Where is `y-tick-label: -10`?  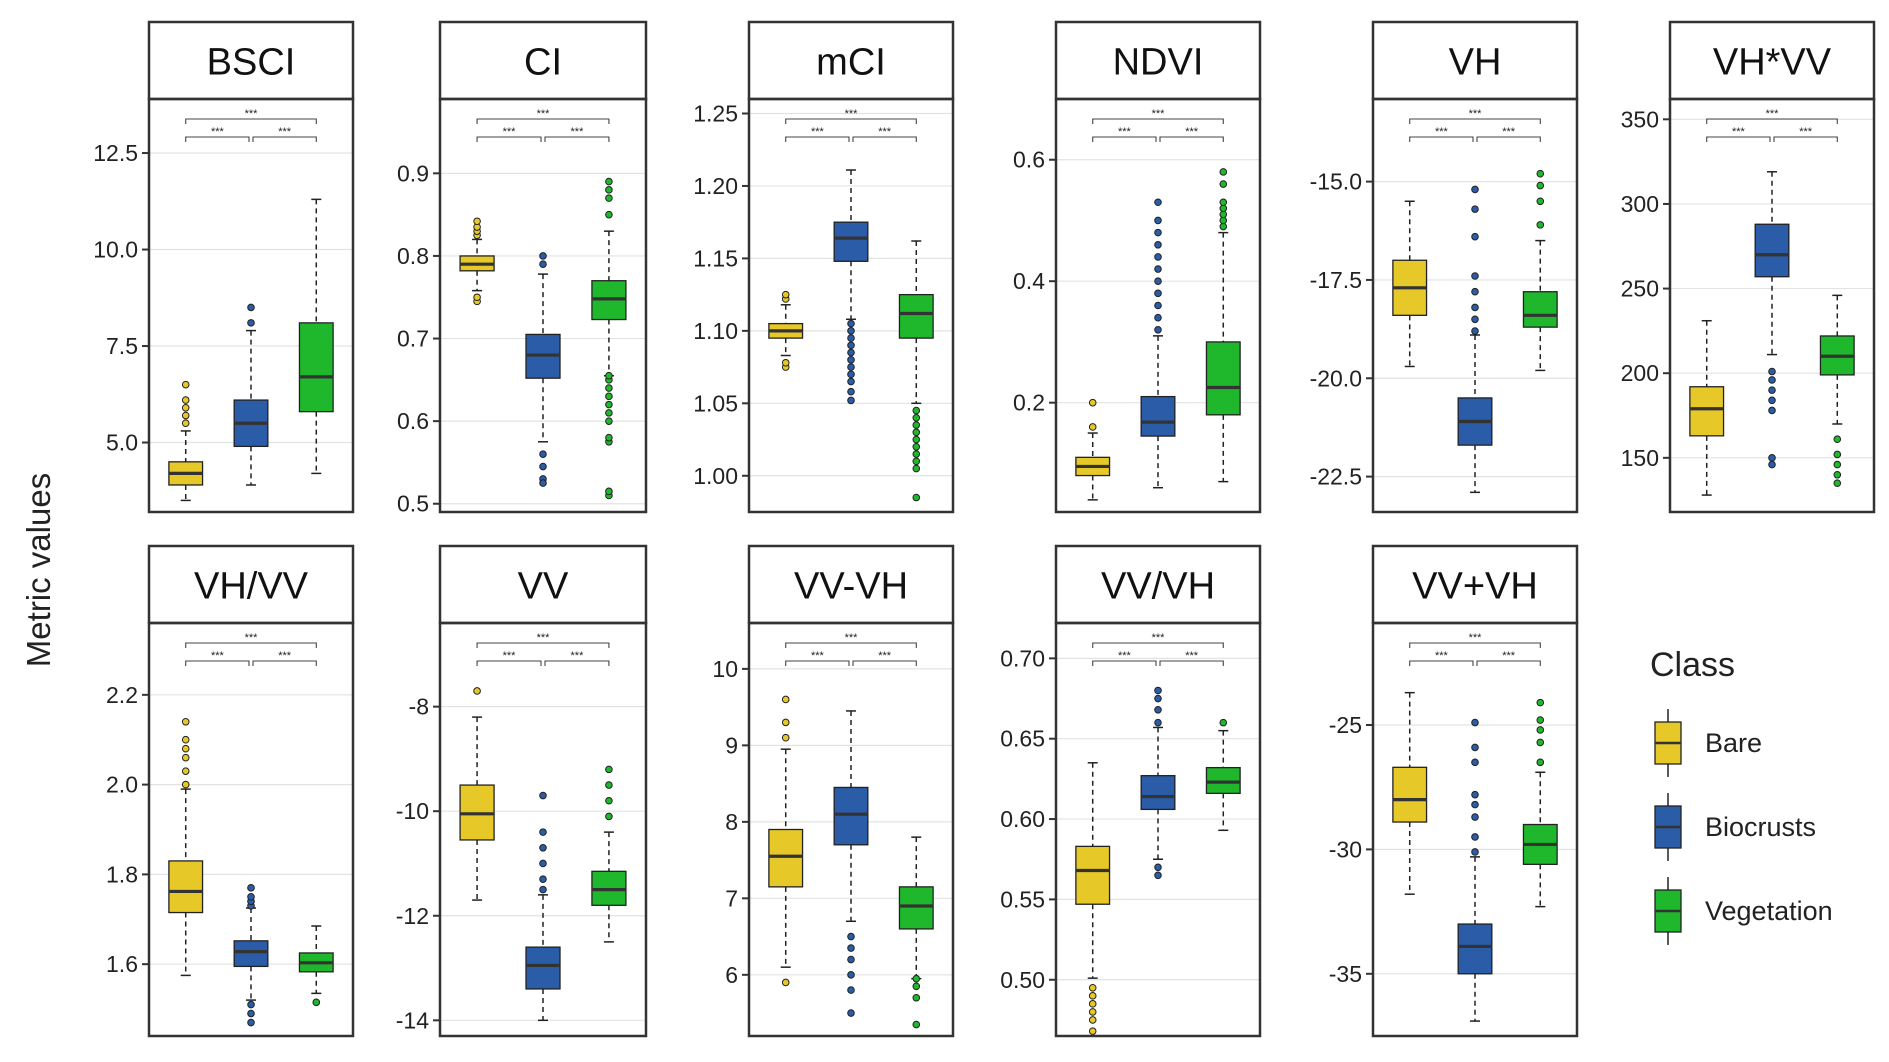 y-tick-label: -10 is located at coordinates (412, 811).